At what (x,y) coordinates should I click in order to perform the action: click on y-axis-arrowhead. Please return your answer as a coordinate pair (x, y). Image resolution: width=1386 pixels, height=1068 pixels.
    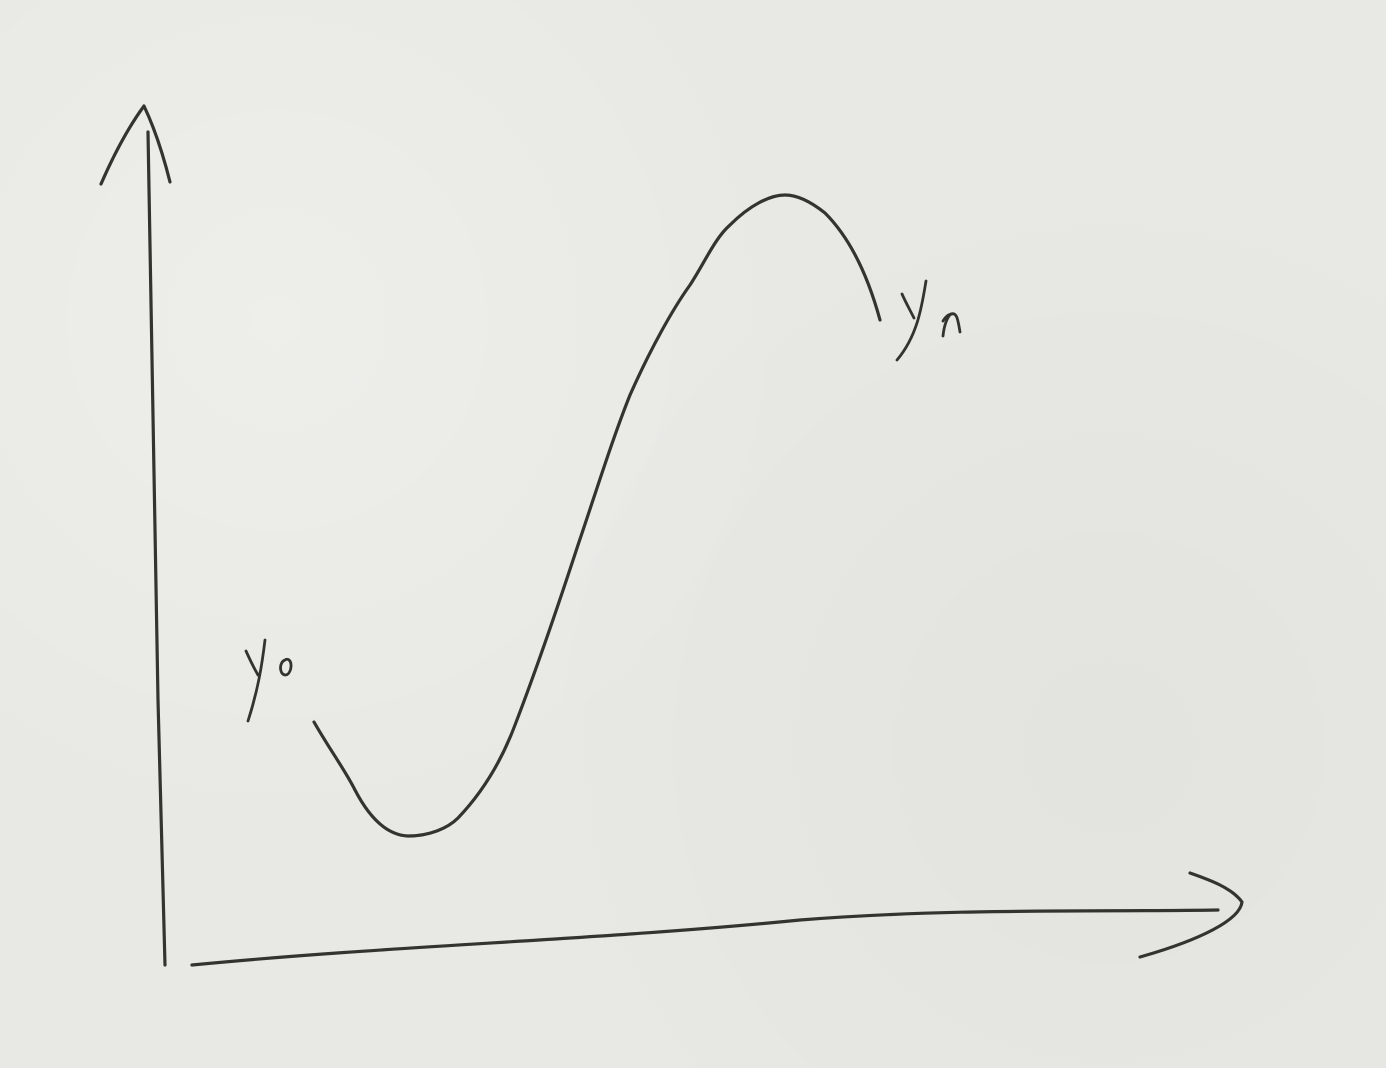
    Looking at the image, I should click on (135, 145).